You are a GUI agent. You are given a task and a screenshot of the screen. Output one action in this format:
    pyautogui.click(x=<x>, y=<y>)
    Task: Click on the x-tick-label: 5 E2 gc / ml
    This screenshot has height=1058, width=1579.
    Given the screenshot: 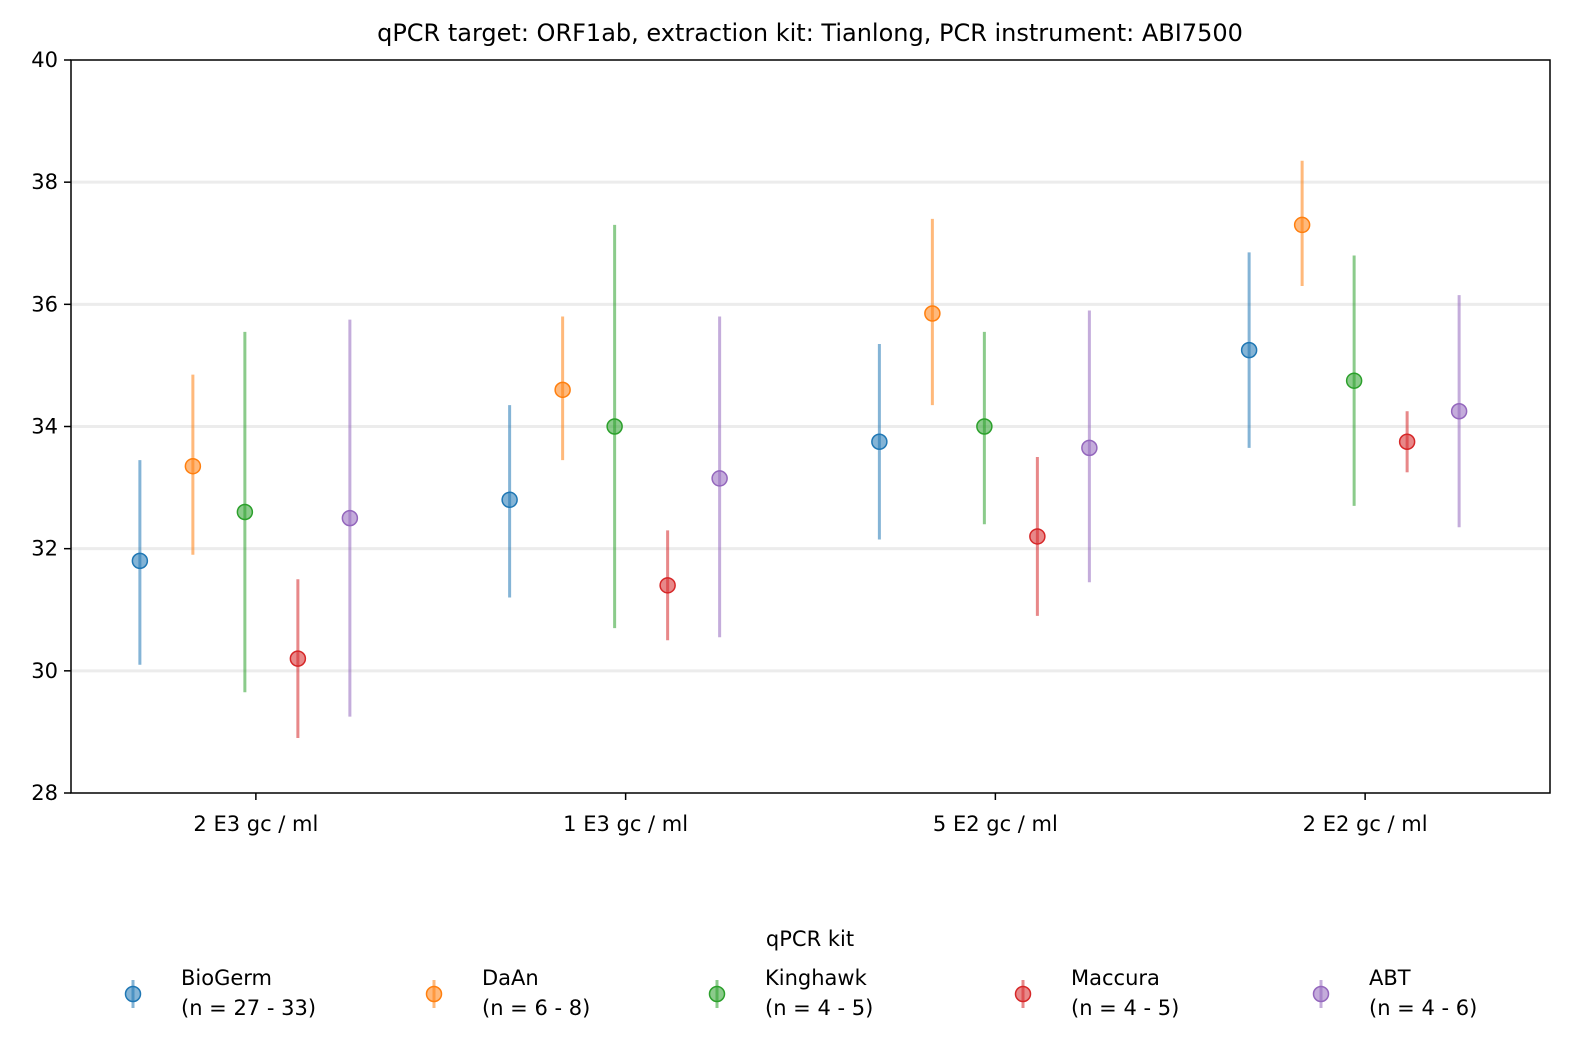 What is the action you would take?
    pyautogui.click(x=995, y=824)
    